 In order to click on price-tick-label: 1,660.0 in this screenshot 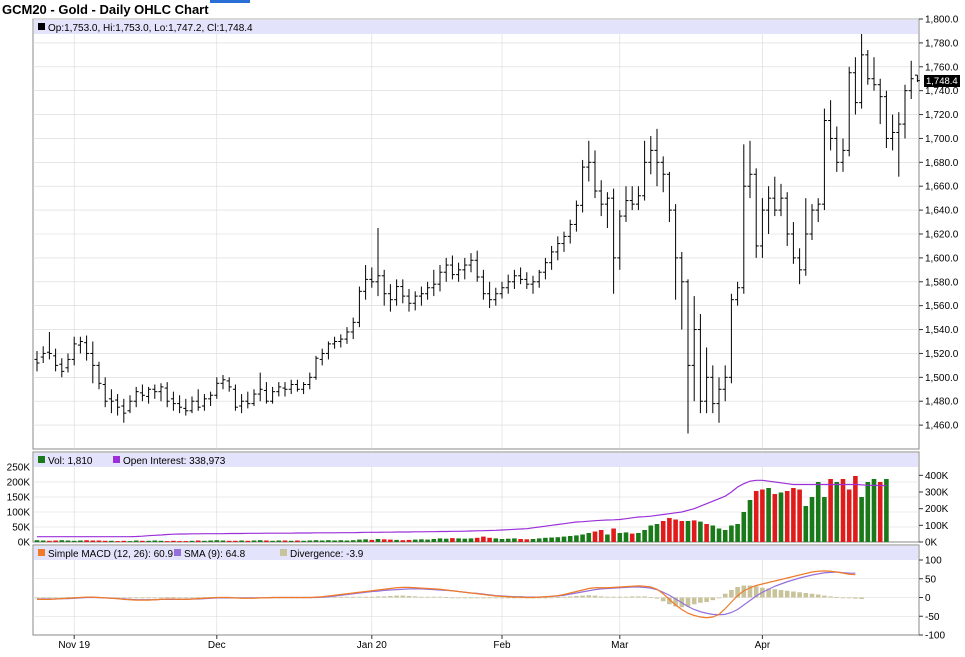, I will do `click(942, 187)`.